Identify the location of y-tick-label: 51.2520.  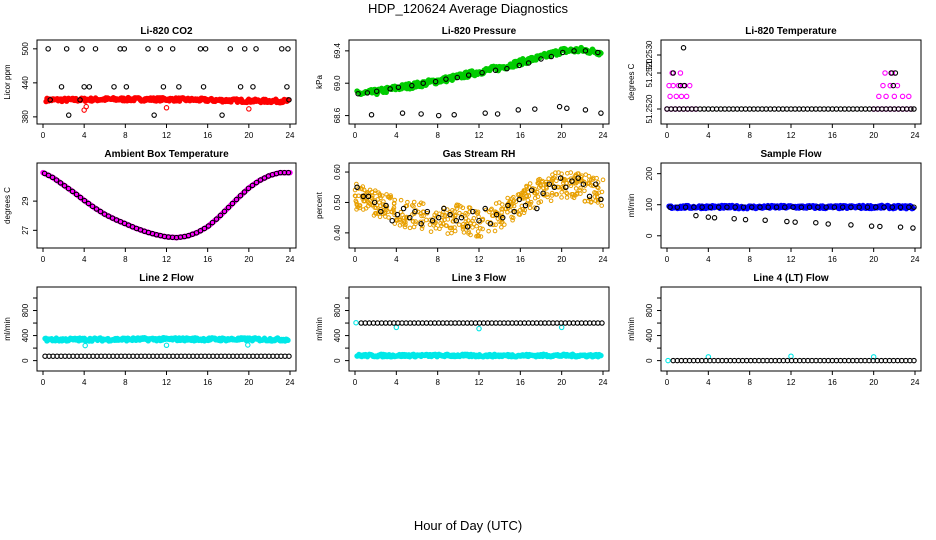
(649, 108).